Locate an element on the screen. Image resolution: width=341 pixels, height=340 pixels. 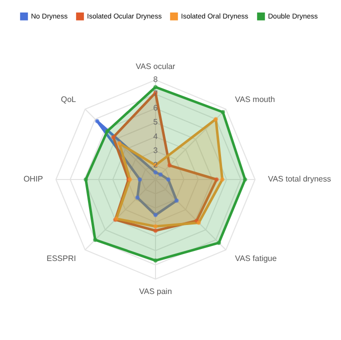
spoke-label: VAS ocular is located at coordinates (156, 67).